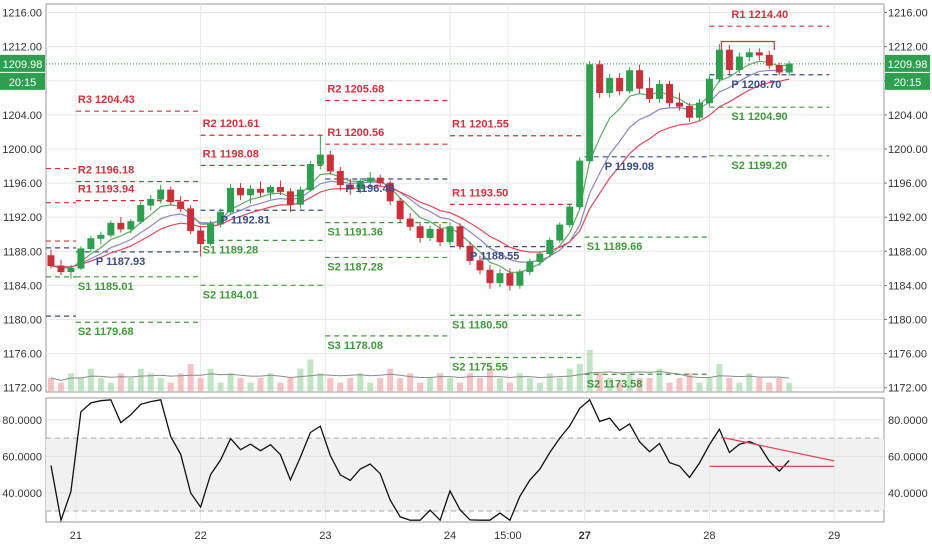  I want to click on price-tick-right: 1192.00, so click(907, 218).